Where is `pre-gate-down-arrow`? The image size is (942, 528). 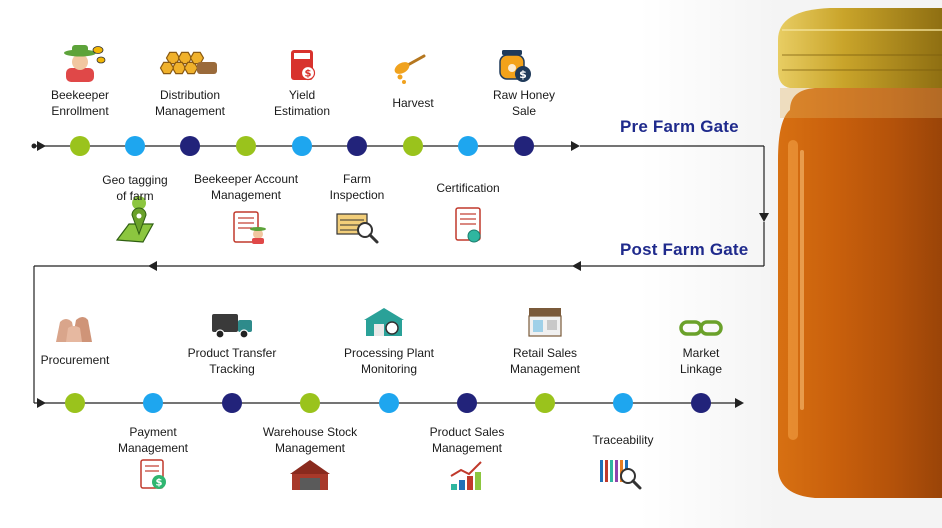
pre-gate-down-arrow is located at coordinates (764, 217).